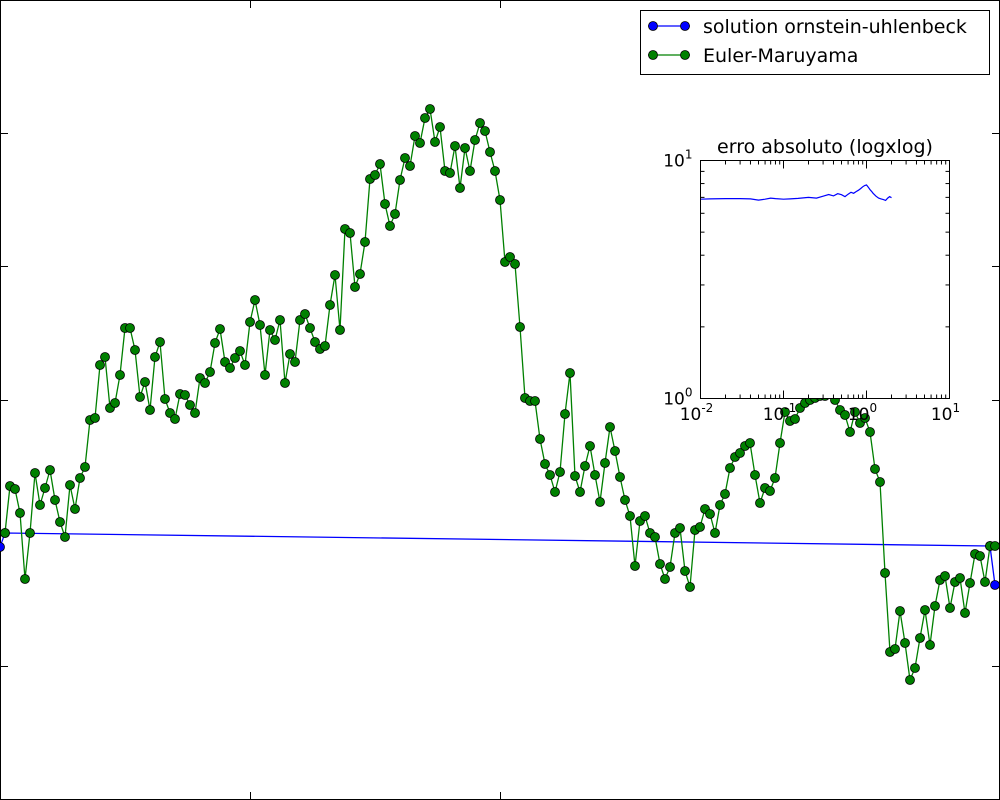 The width and height of the screenshot is (1000, 800). I want to click on legend-marker-euler, so click(685, 55).